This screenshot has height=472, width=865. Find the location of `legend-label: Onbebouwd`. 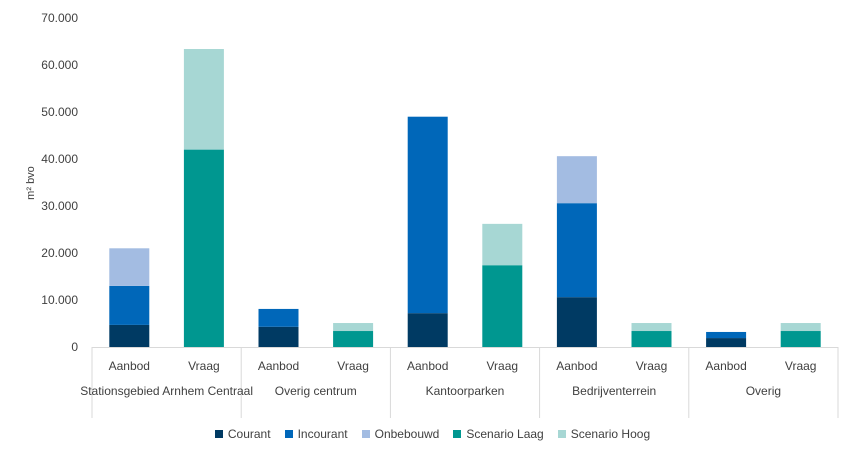

legend-label: Onbebouwd is located at coordinates (407, 434).